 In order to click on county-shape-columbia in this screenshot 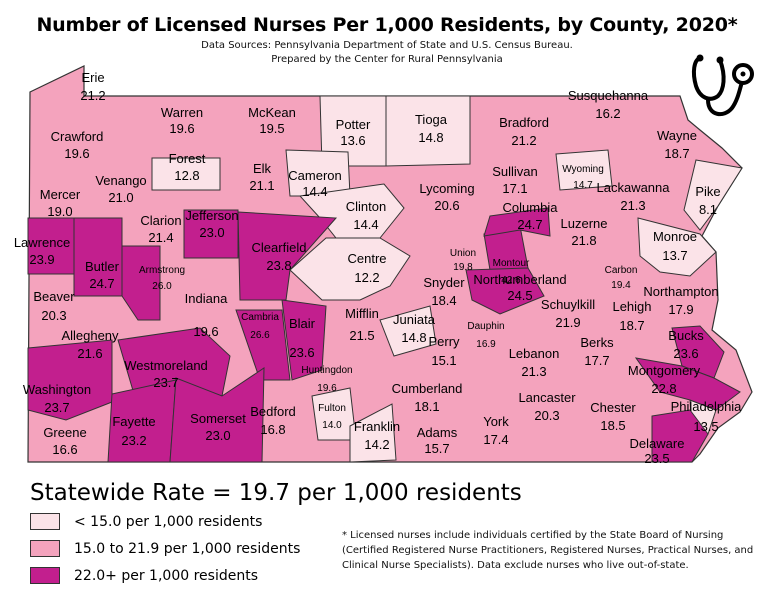, I will do `click(517, 222)`.